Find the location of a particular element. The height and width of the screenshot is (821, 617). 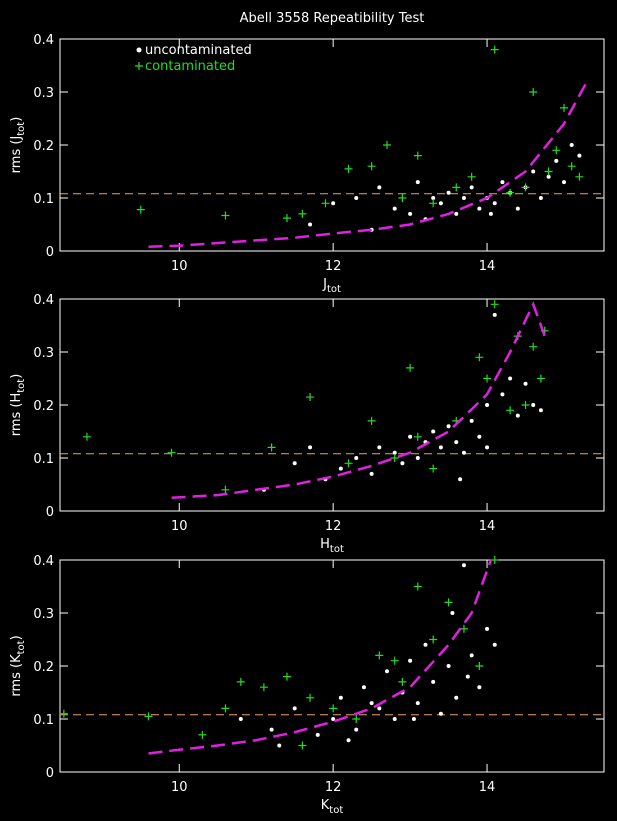

x-axis-label-main: H is located at coordinates (325, 544).